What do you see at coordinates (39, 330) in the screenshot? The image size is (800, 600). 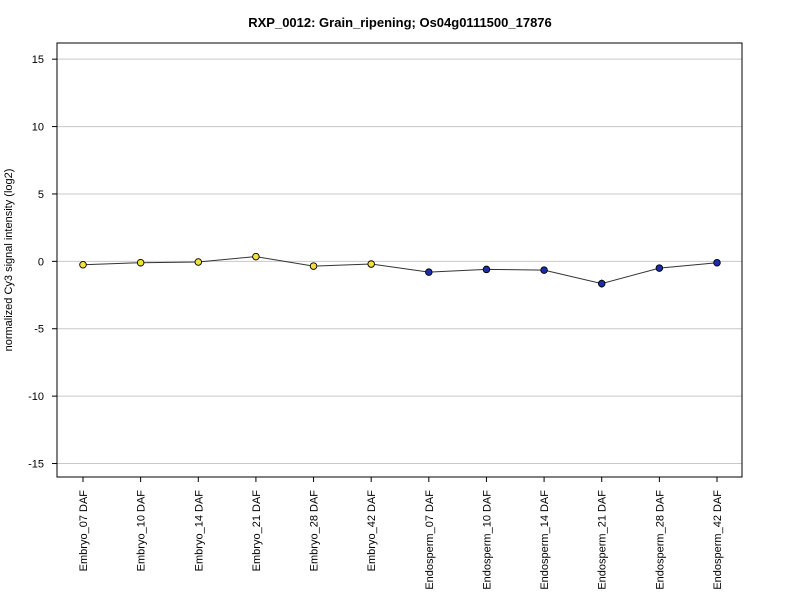 I see `y-tick-label: -5` at bounding box center [39, 330].